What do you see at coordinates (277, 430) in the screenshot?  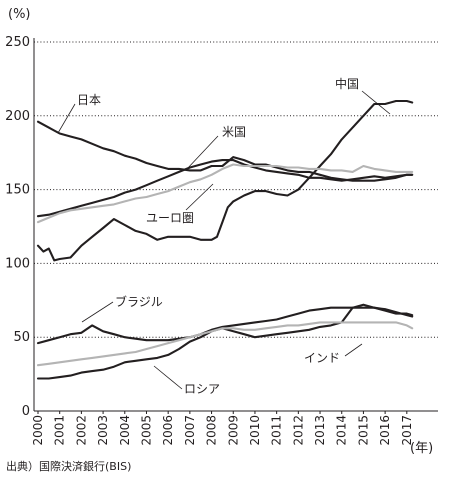 I see `x-tick-label-2011: 2011` at bounding box center [277, 430].